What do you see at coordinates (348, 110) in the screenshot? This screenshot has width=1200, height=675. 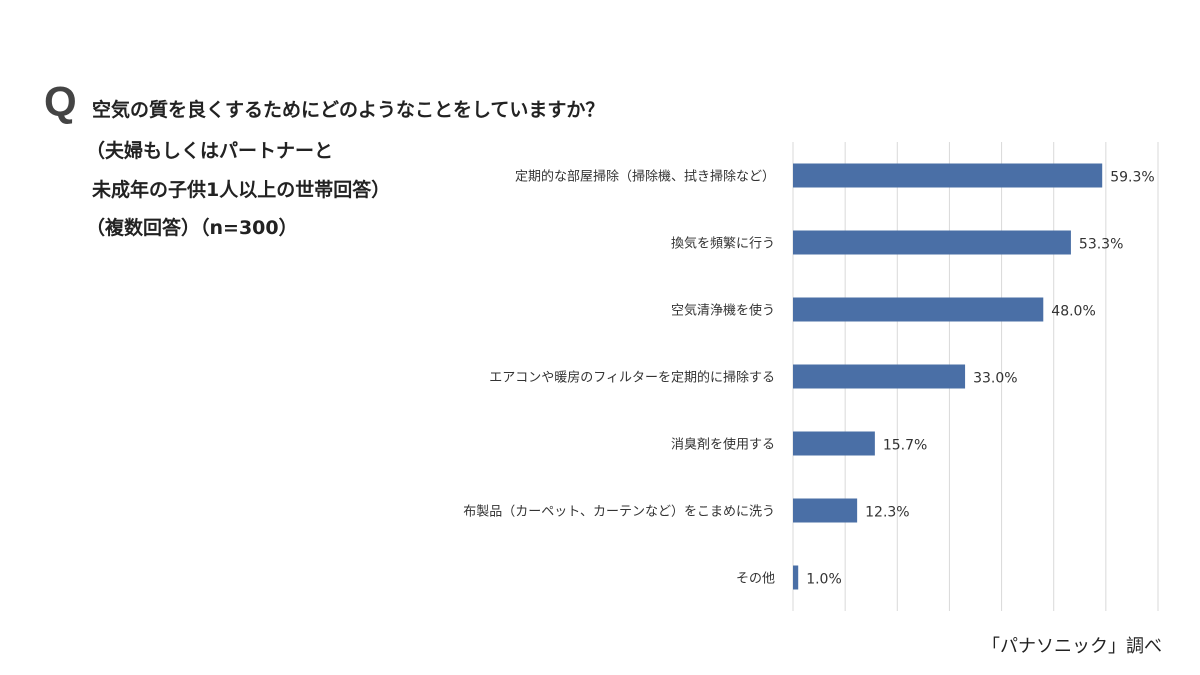 I see `title-line-1: 空気の質を良くするためにどのようなことをしていますか？` at bounding box center [348, 110].